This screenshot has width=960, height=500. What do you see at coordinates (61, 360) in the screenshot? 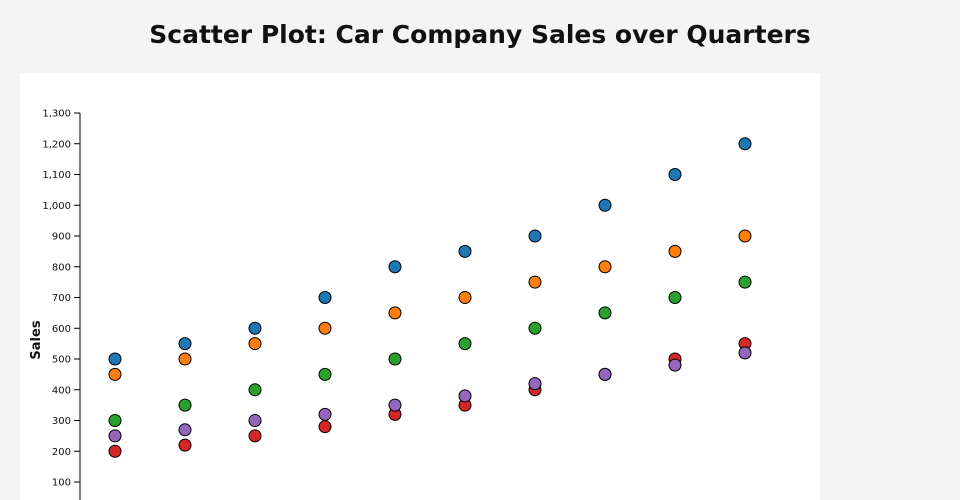
I see `y-tick-label: 500` at bounding box center [61, 360].